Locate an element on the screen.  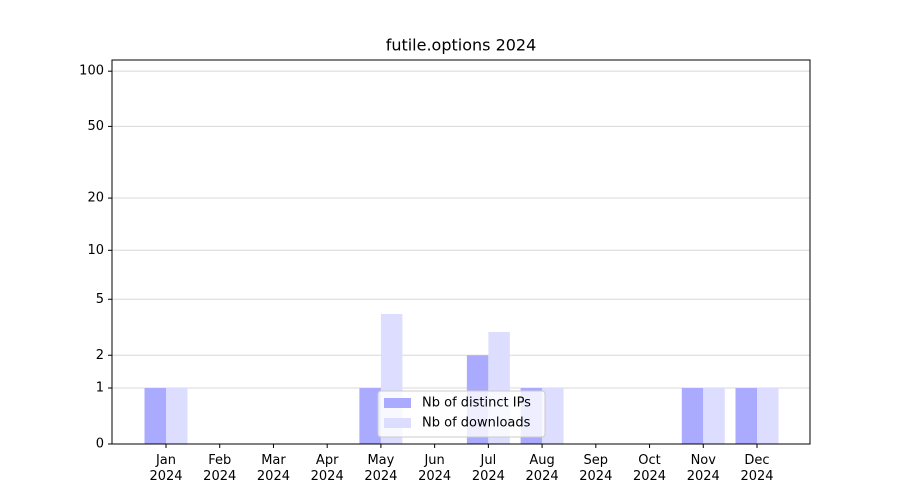
x-tick-label: May 2024 is located at coordinates (381, 468).